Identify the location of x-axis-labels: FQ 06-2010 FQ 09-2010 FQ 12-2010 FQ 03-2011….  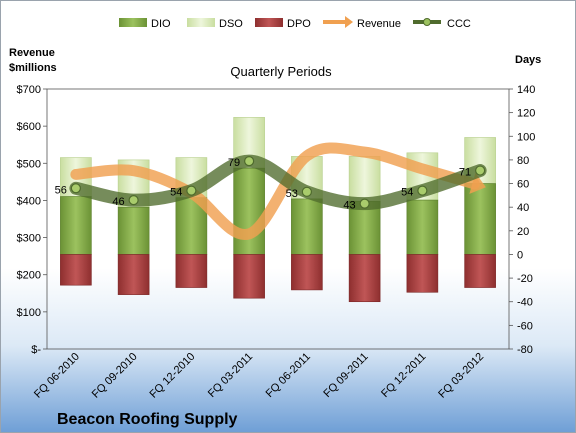
(259, 376).